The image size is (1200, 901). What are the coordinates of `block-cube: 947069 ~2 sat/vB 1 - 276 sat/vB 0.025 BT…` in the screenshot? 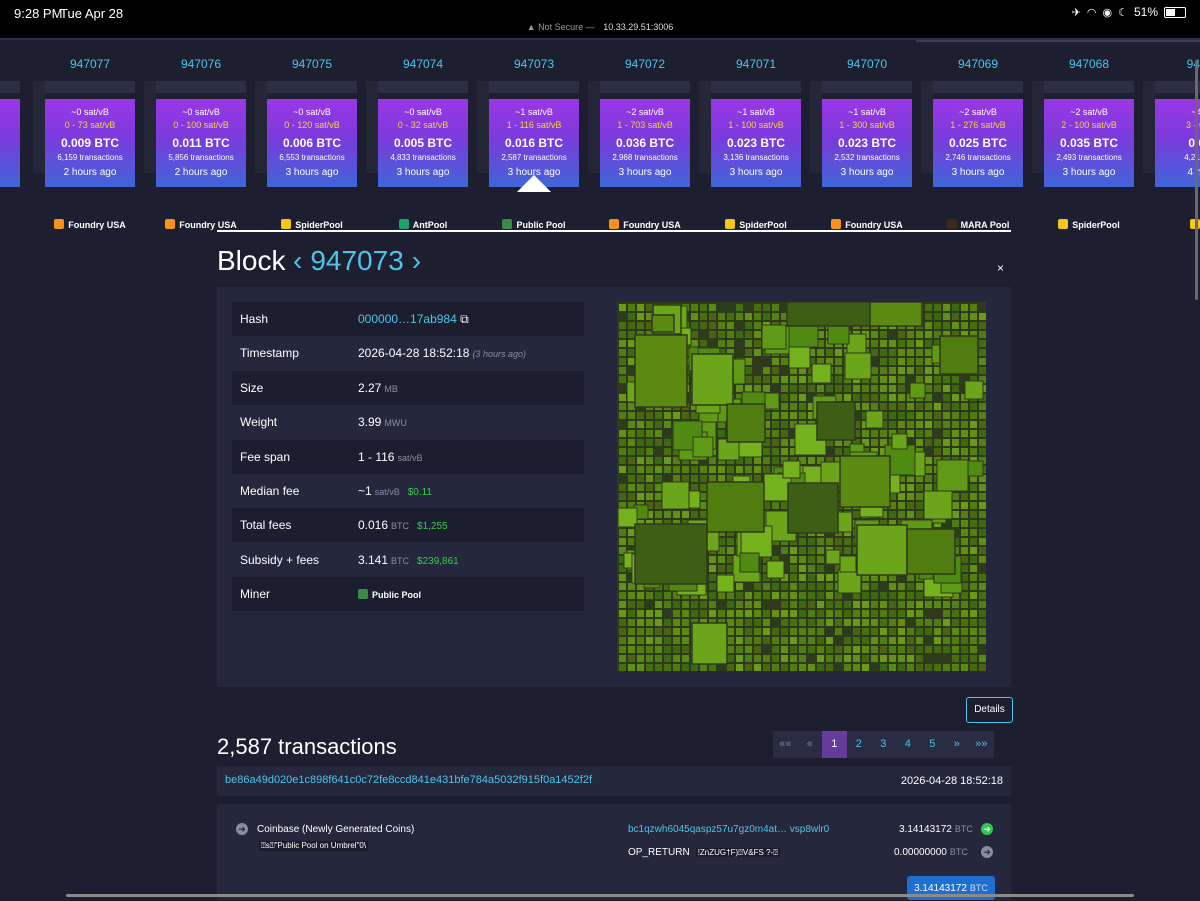 It's located at (982, 143).